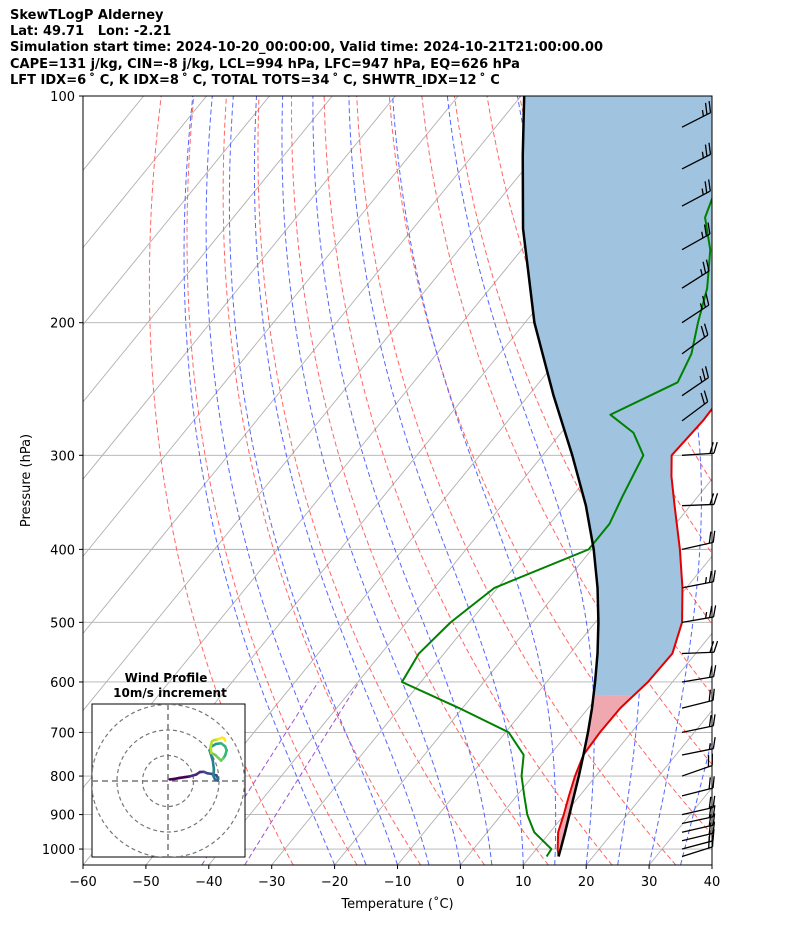 Image resolution: width=794 pixels, height=937 pixels. I want to click on x-axis-label: Temperature (˚C), so click(396, 904).